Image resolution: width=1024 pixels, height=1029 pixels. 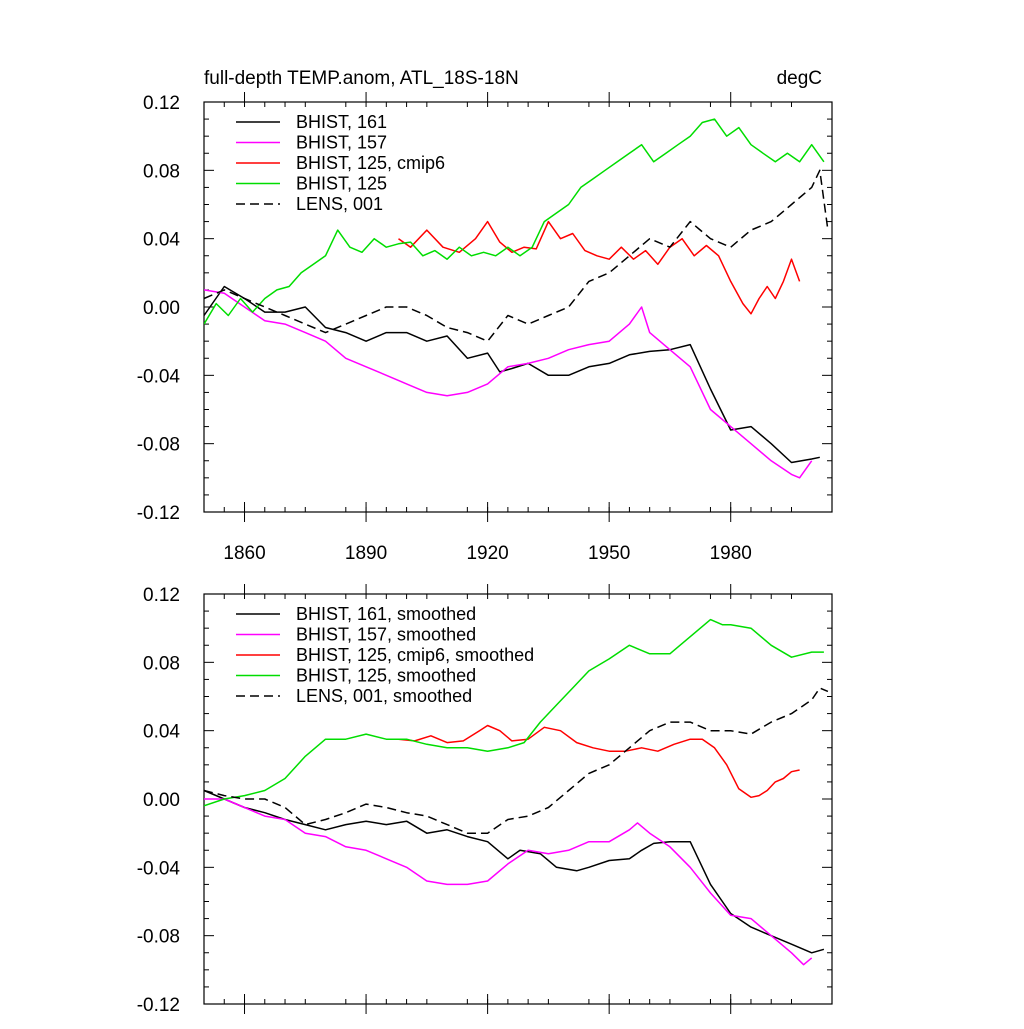 What do you see at coordinates (366, 553) in the screenshot?
I see `x-tick-label: 1890` at bounding box center [366, 553].